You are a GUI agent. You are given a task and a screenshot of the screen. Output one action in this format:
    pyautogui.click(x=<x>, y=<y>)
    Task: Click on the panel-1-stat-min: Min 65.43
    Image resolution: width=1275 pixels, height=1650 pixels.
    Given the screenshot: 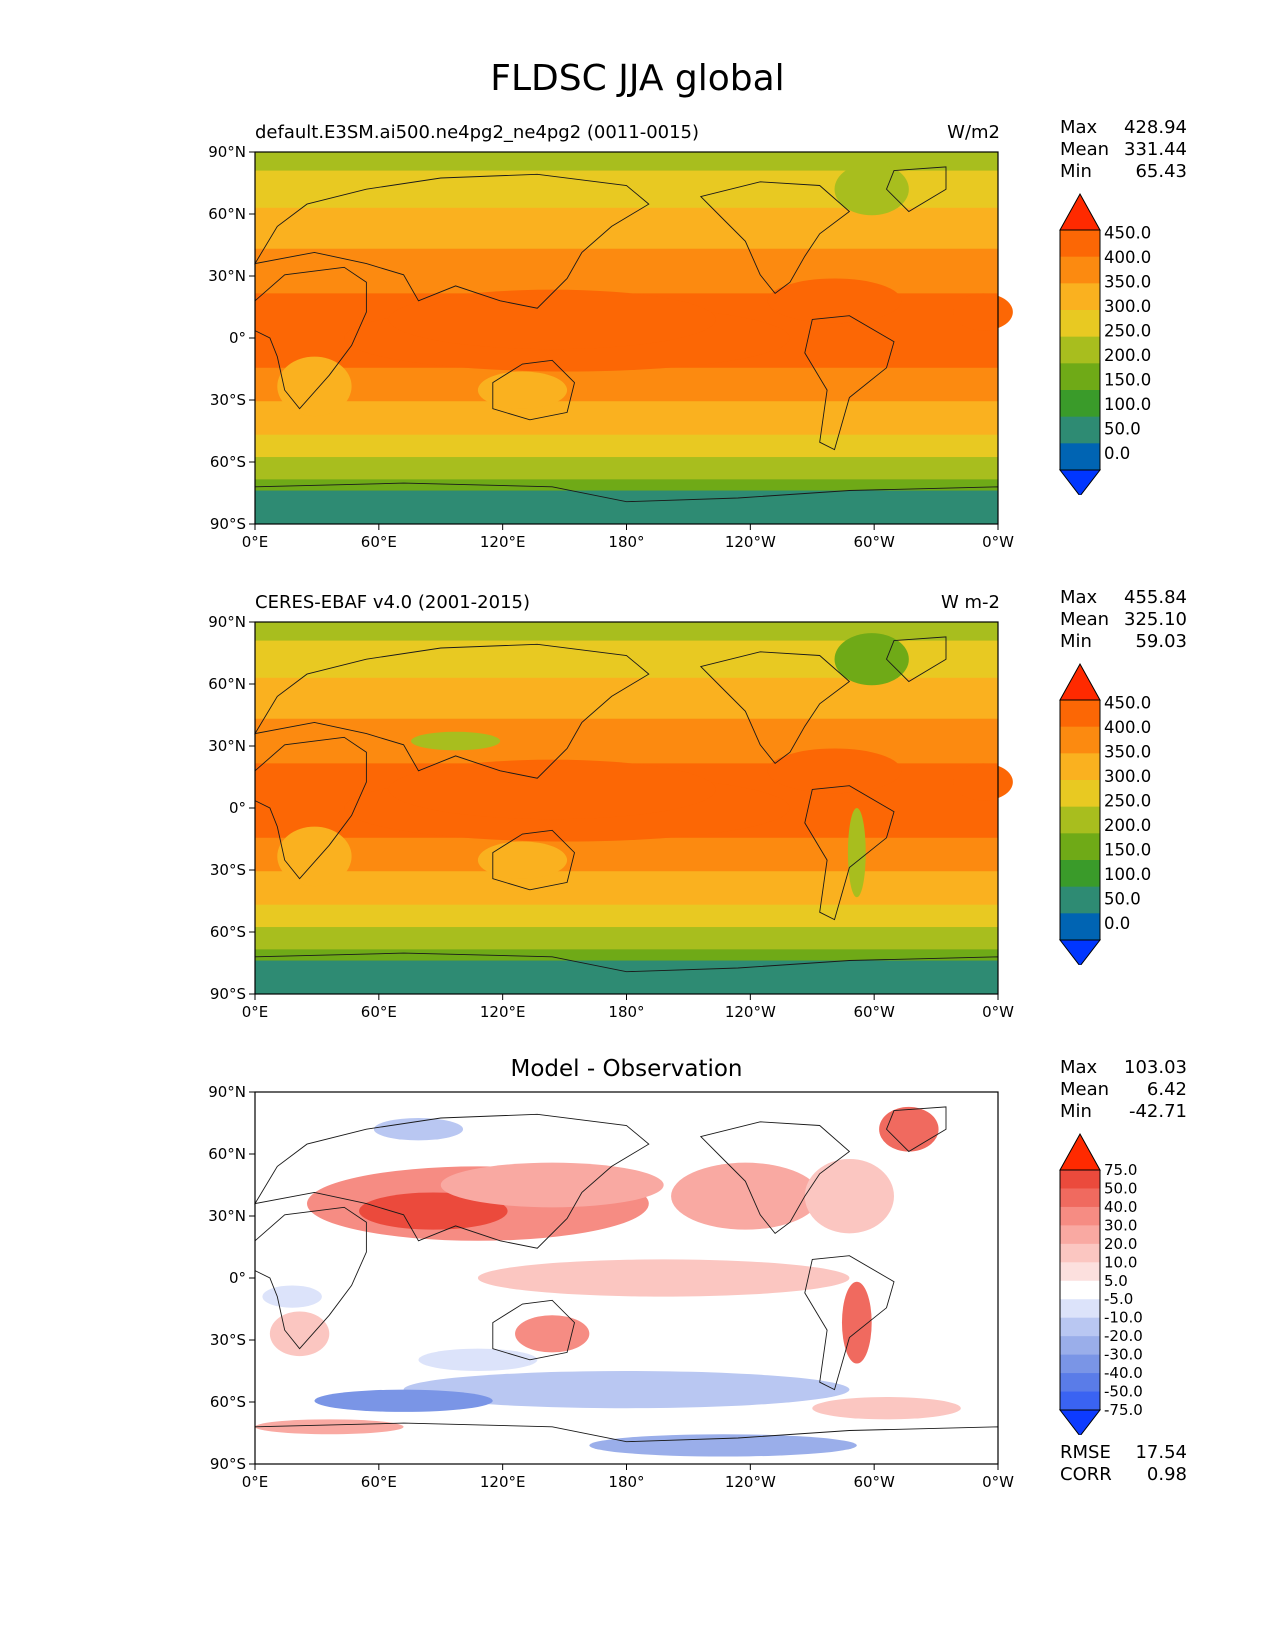 What is the action you would take?
    pyautogui.click(x=1123, y=171)
    